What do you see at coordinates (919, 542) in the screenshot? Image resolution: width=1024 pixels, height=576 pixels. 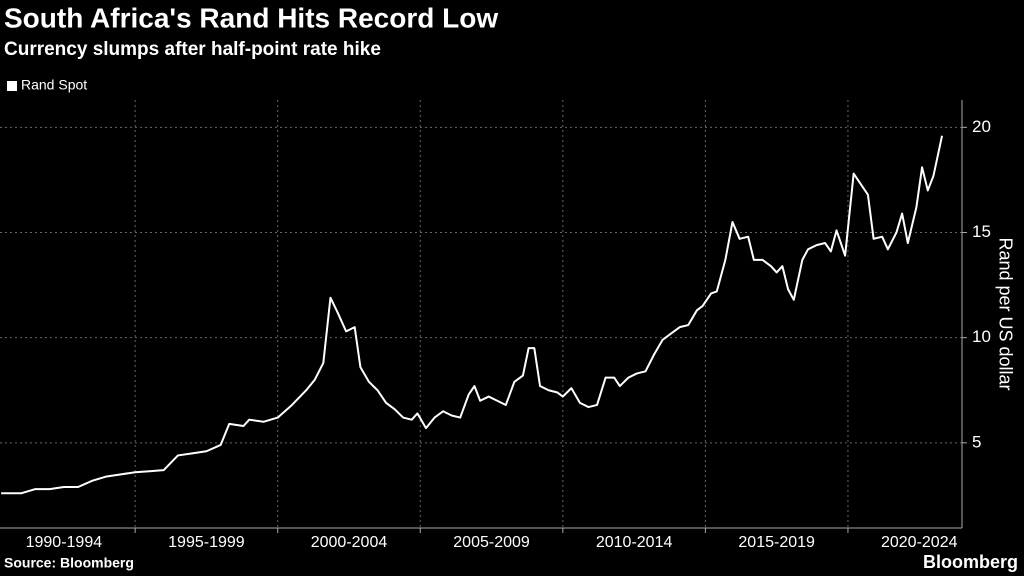 I see `x-tick-label: 2020-2024` at bounding box center [919, 542].